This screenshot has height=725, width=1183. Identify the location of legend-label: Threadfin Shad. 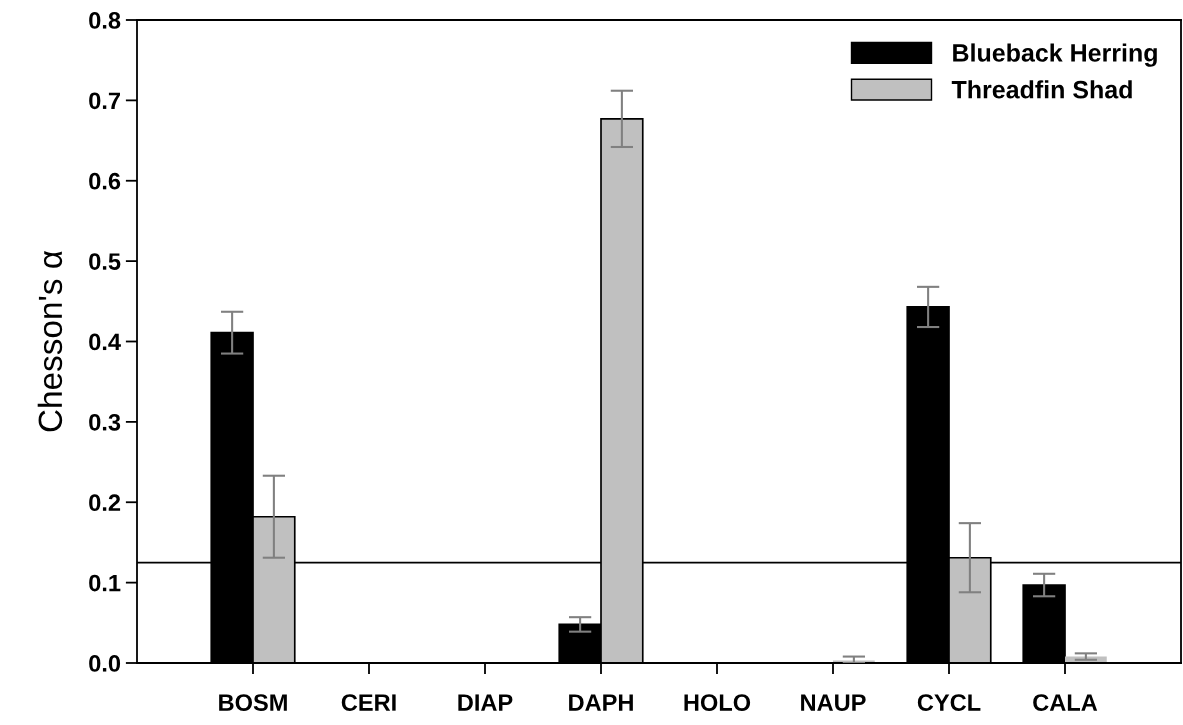
(1041, 89).